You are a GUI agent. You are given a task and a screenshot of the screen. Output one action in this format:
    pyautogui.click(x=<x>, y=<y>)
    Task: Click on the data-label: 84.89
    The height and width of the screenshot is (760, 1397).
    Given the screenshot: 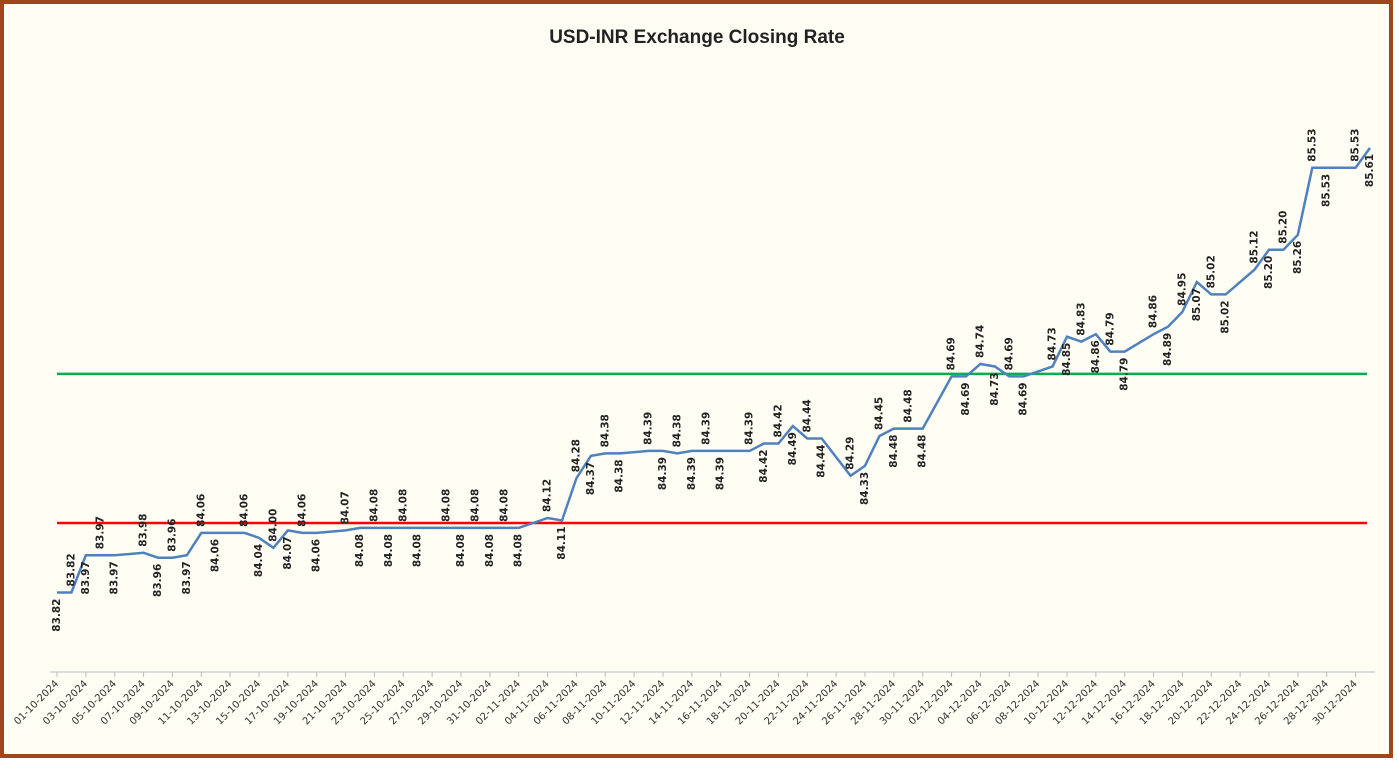 What is the action you would take?
    pyautogui.click(x=1168, y=349)
    